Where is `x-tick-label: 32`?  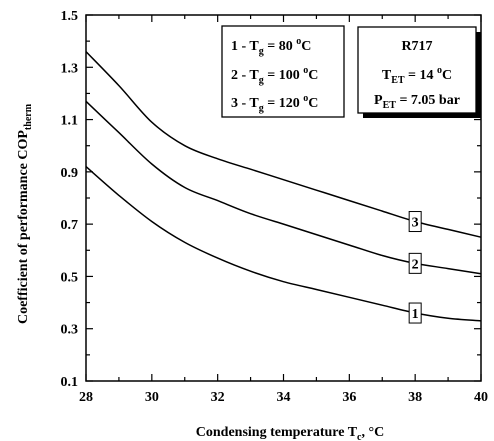 x-tick-label: 32 is located at coordinates (218, 397).